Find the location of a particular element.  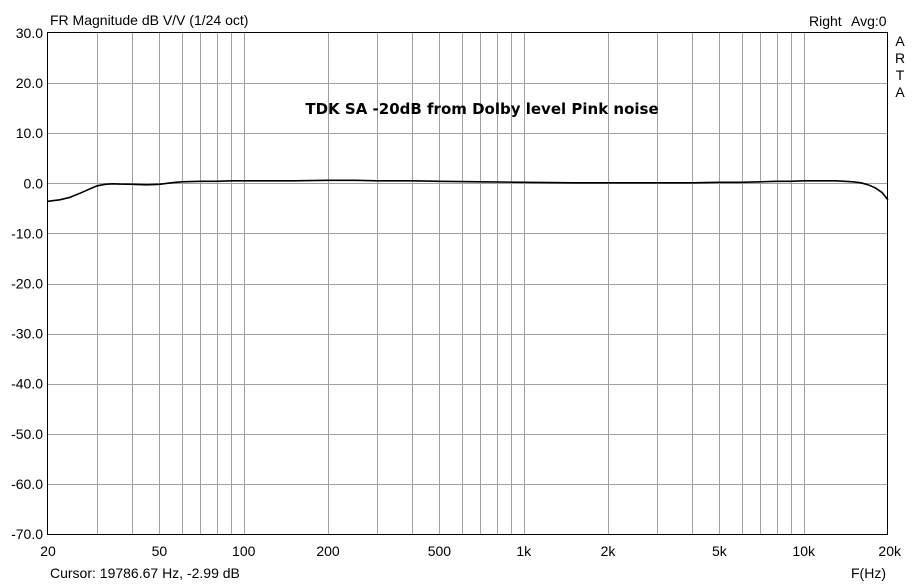

y-tick-label: 30.0 is located at coordinates (29, 33).